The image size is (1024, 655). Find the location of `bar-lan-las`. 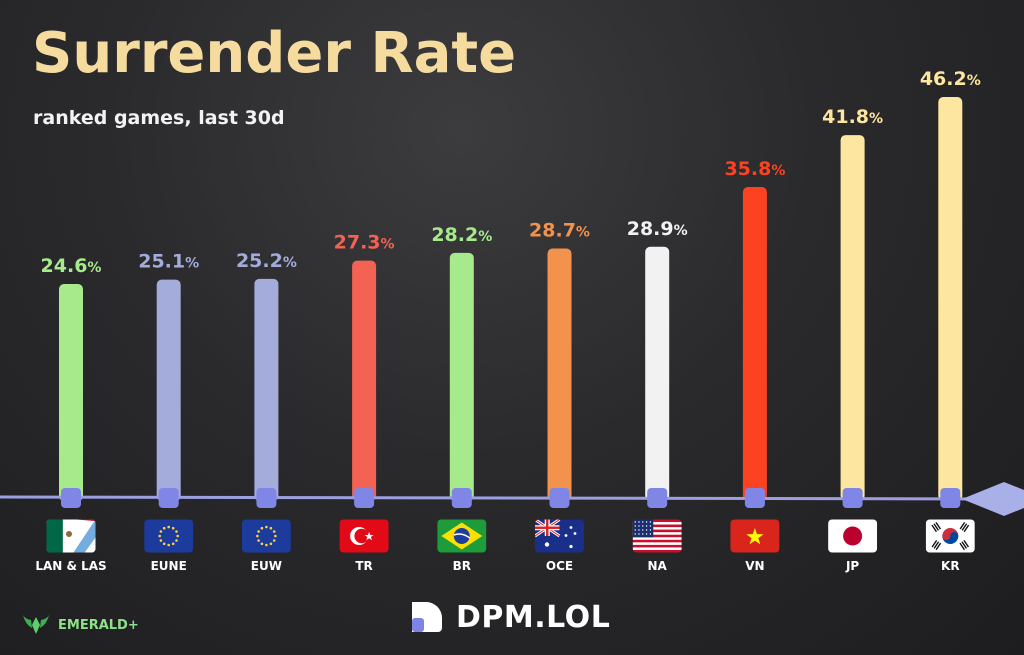

bar-lan-las is located at coordinates (71, 392).